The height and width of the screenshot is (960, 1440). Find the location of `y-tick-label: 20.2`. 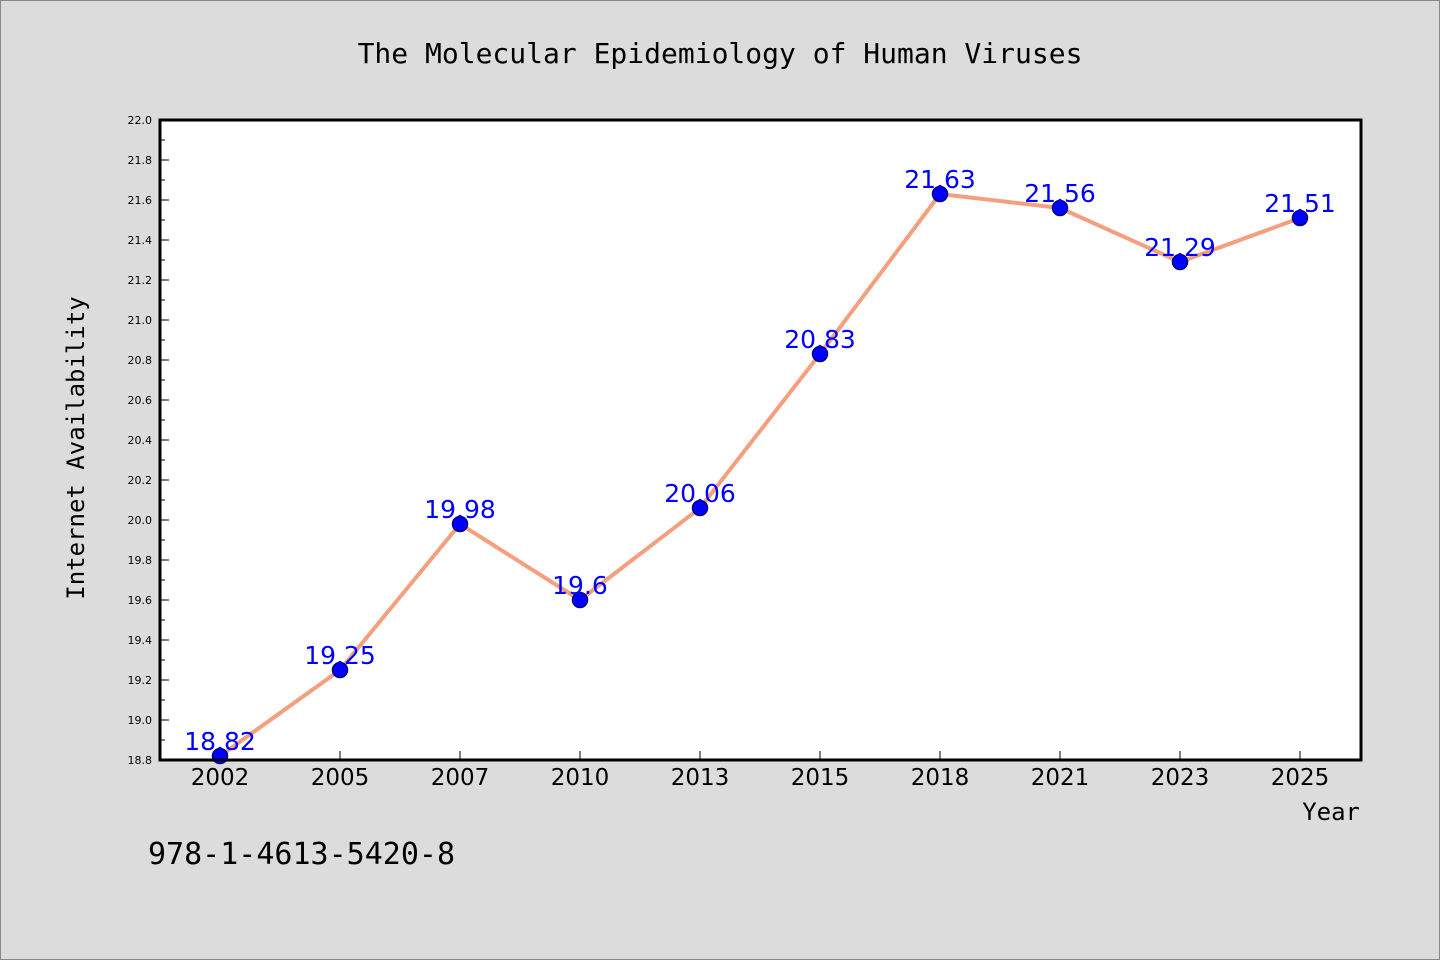

y-tick-label: 20.2 is located at coordinates (140, 480).